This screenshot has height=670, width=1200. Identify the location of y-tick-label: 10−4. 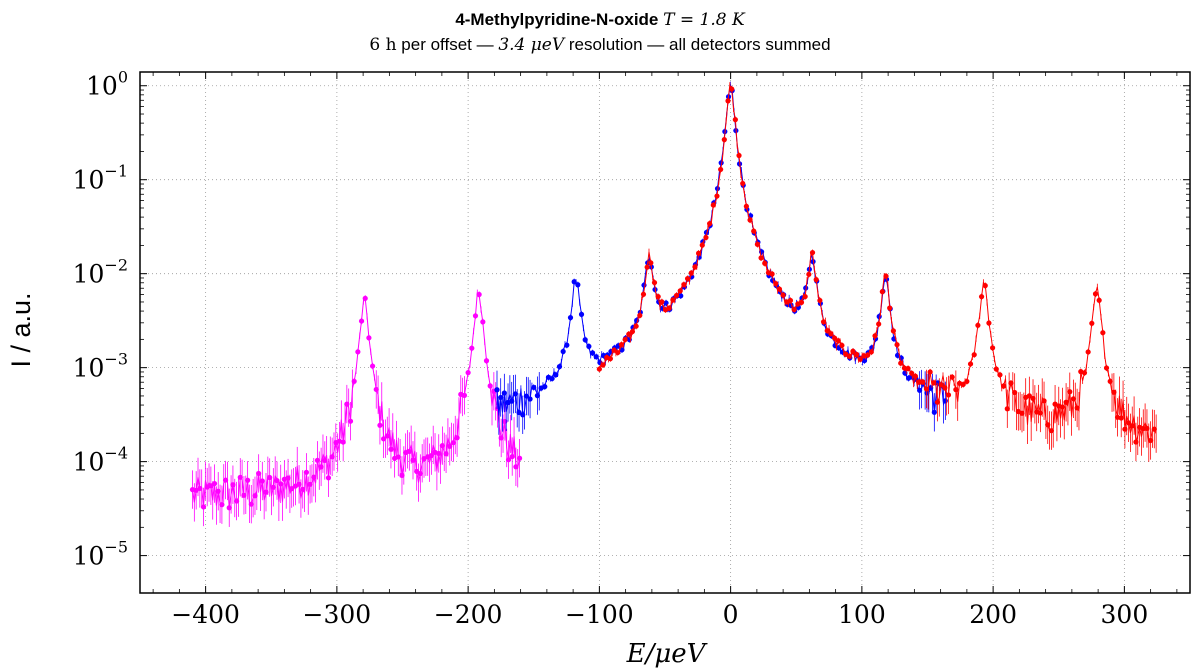
(100, 460).